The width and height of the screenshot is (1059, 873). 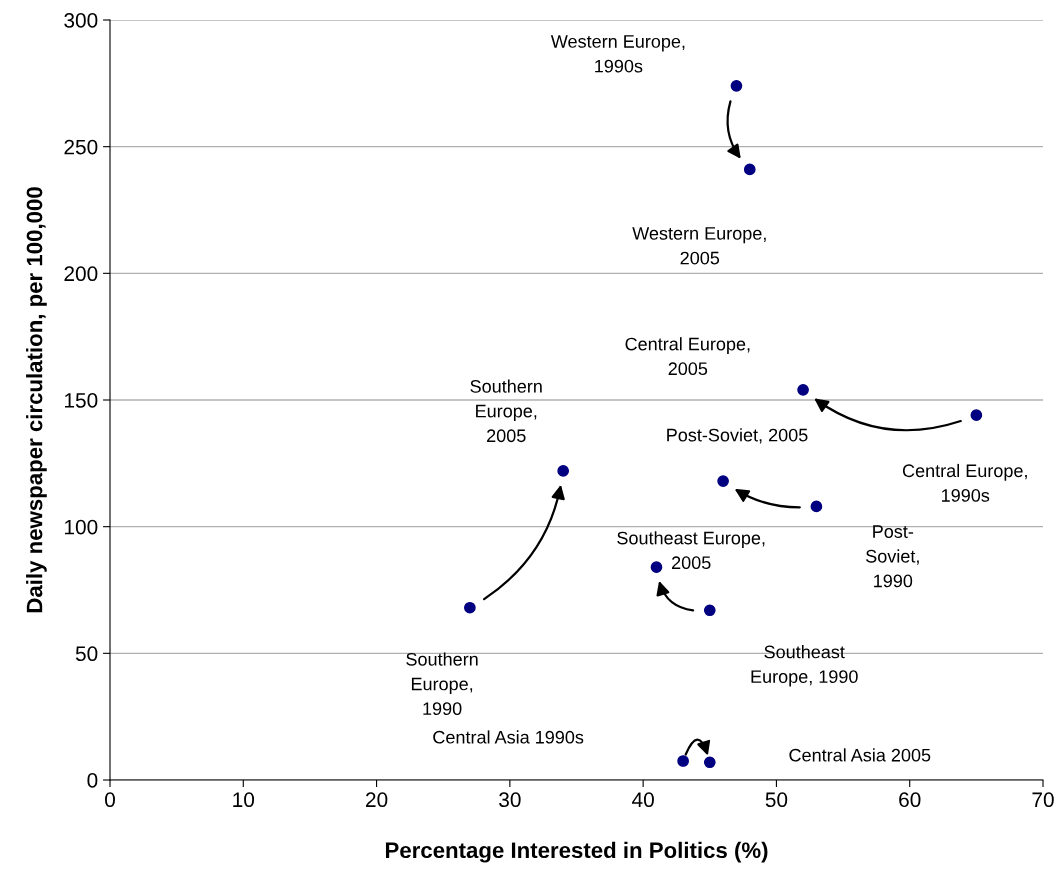 I want to click on x-tick-label: 60, so click(x=910, y=800).